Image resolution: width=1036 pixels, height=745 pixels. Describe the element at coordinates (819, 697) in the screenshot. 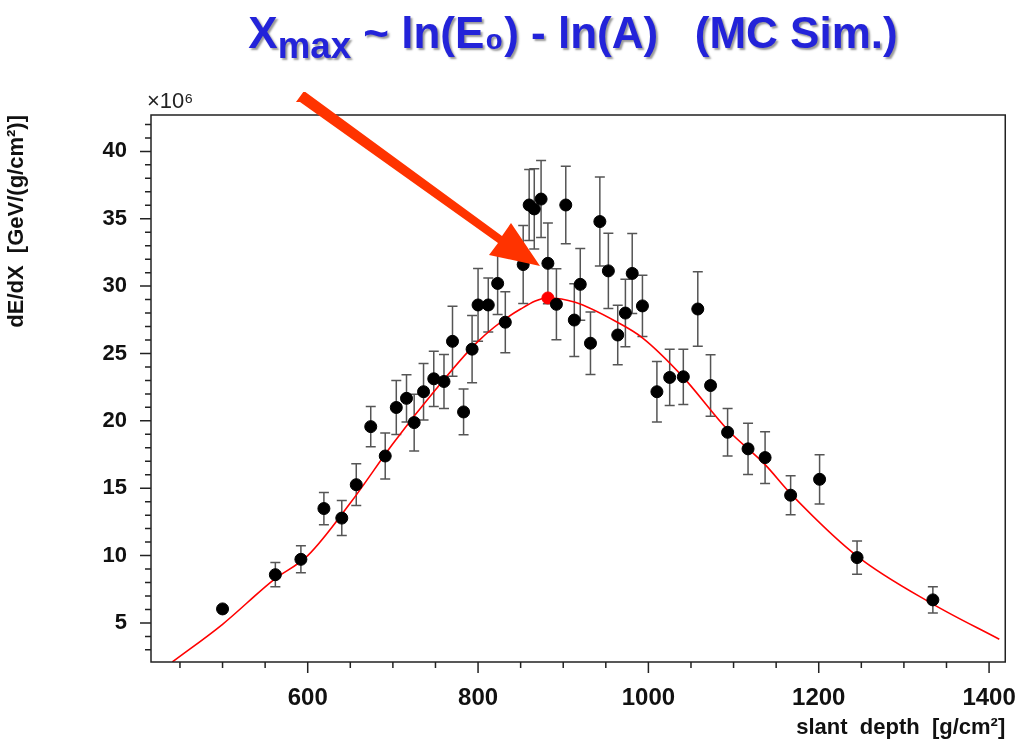

I see `x-tick-label: 1200` at that location.